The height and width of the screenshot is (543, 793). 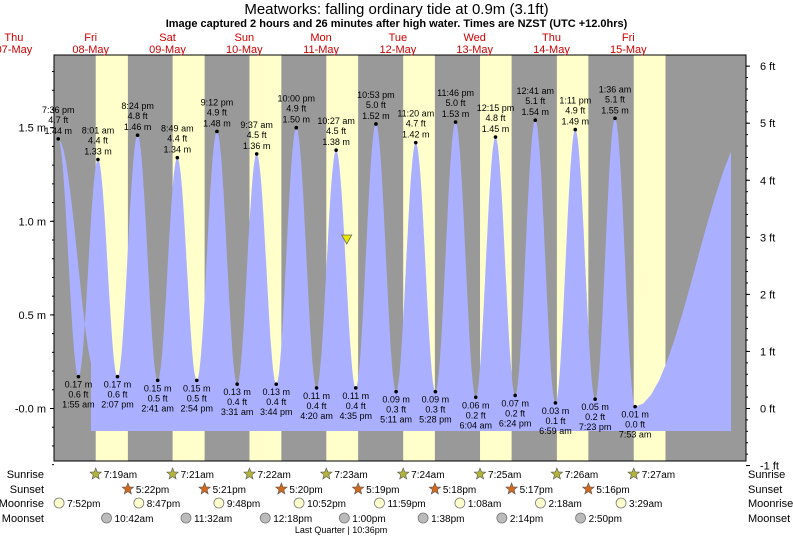 I want to click on low-tide-time: 6:24 pm, so click(x=515, y=423).